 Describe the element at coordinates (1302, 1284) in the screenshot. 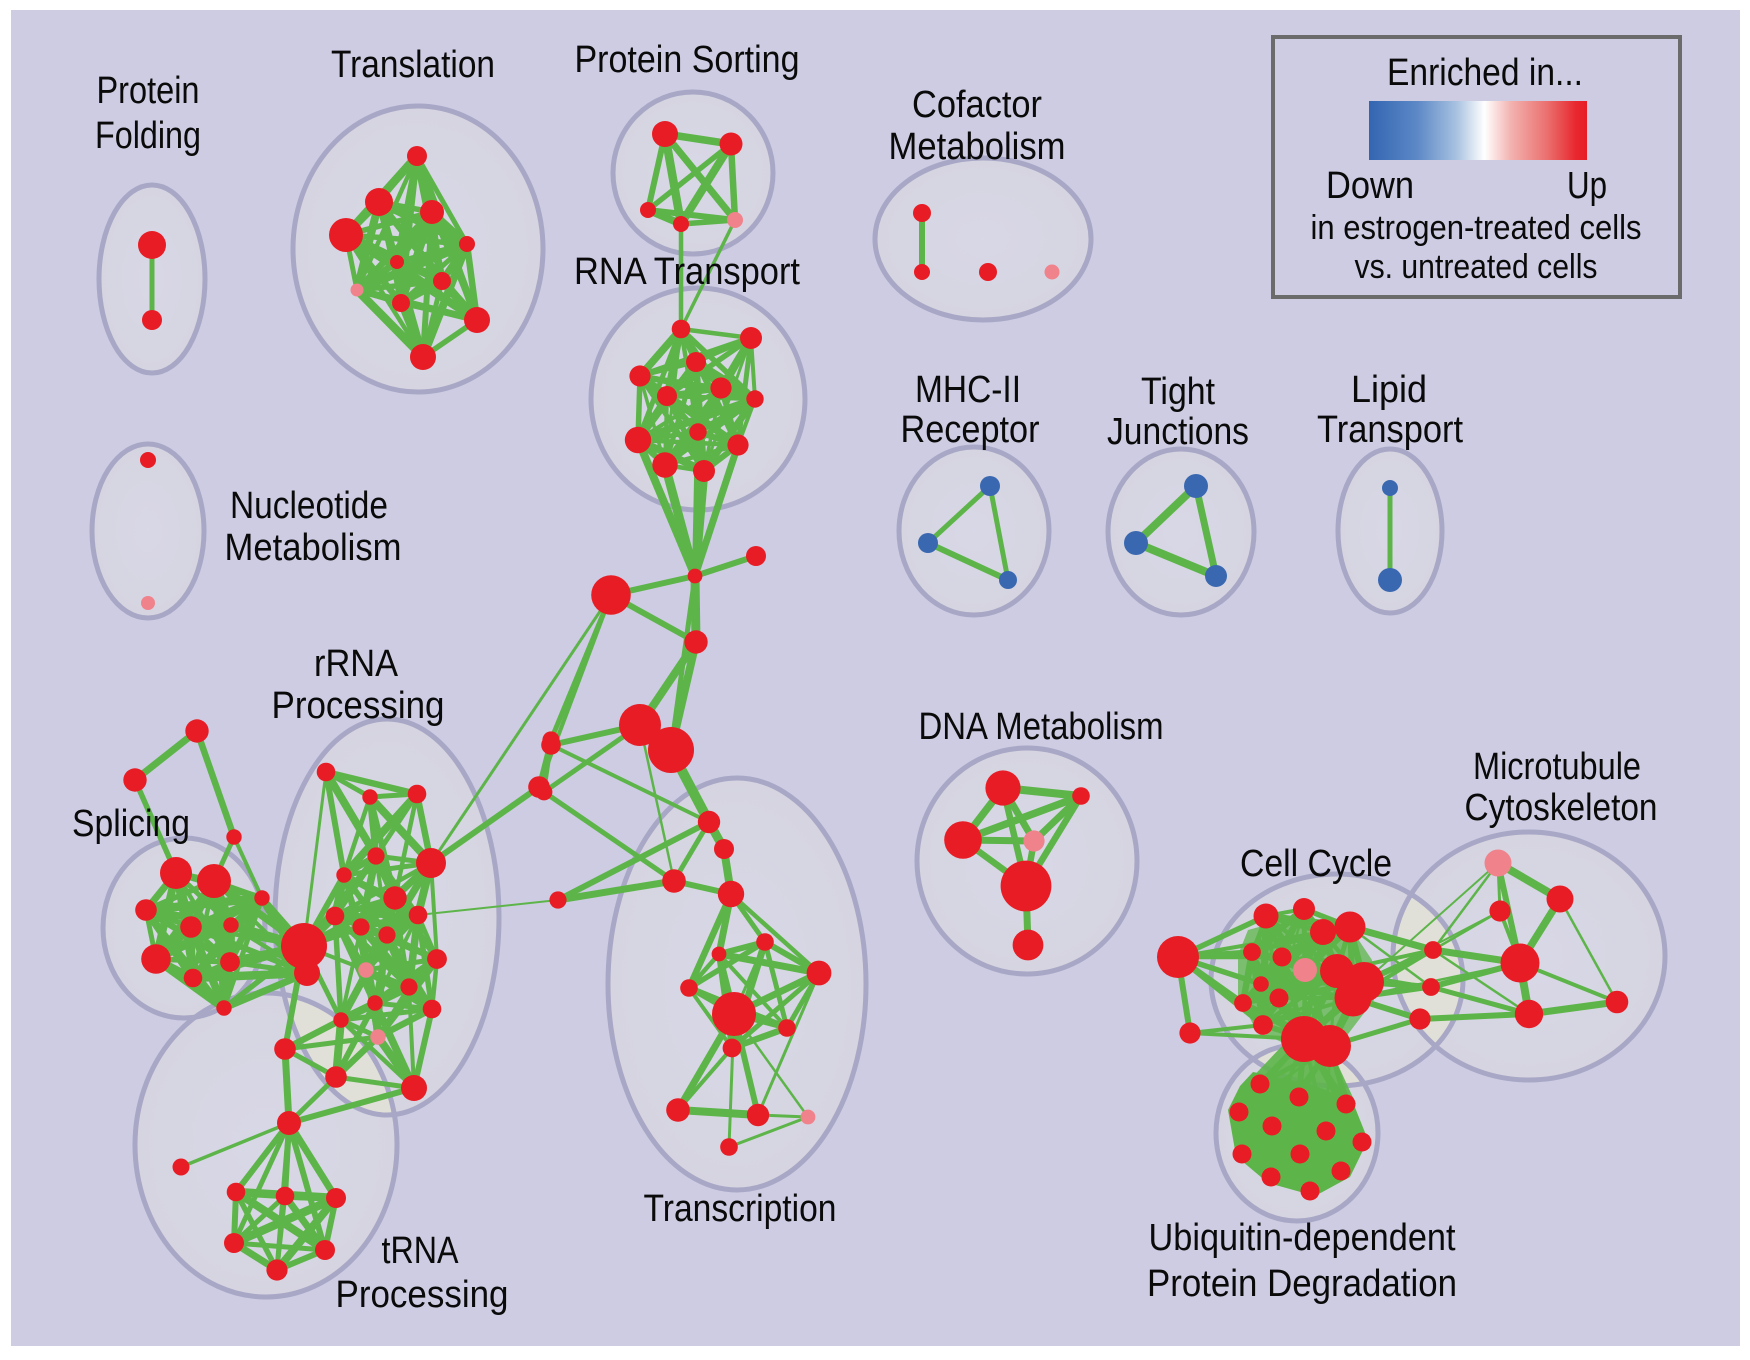

I see `svg-text: Protein Degradation` at that location.